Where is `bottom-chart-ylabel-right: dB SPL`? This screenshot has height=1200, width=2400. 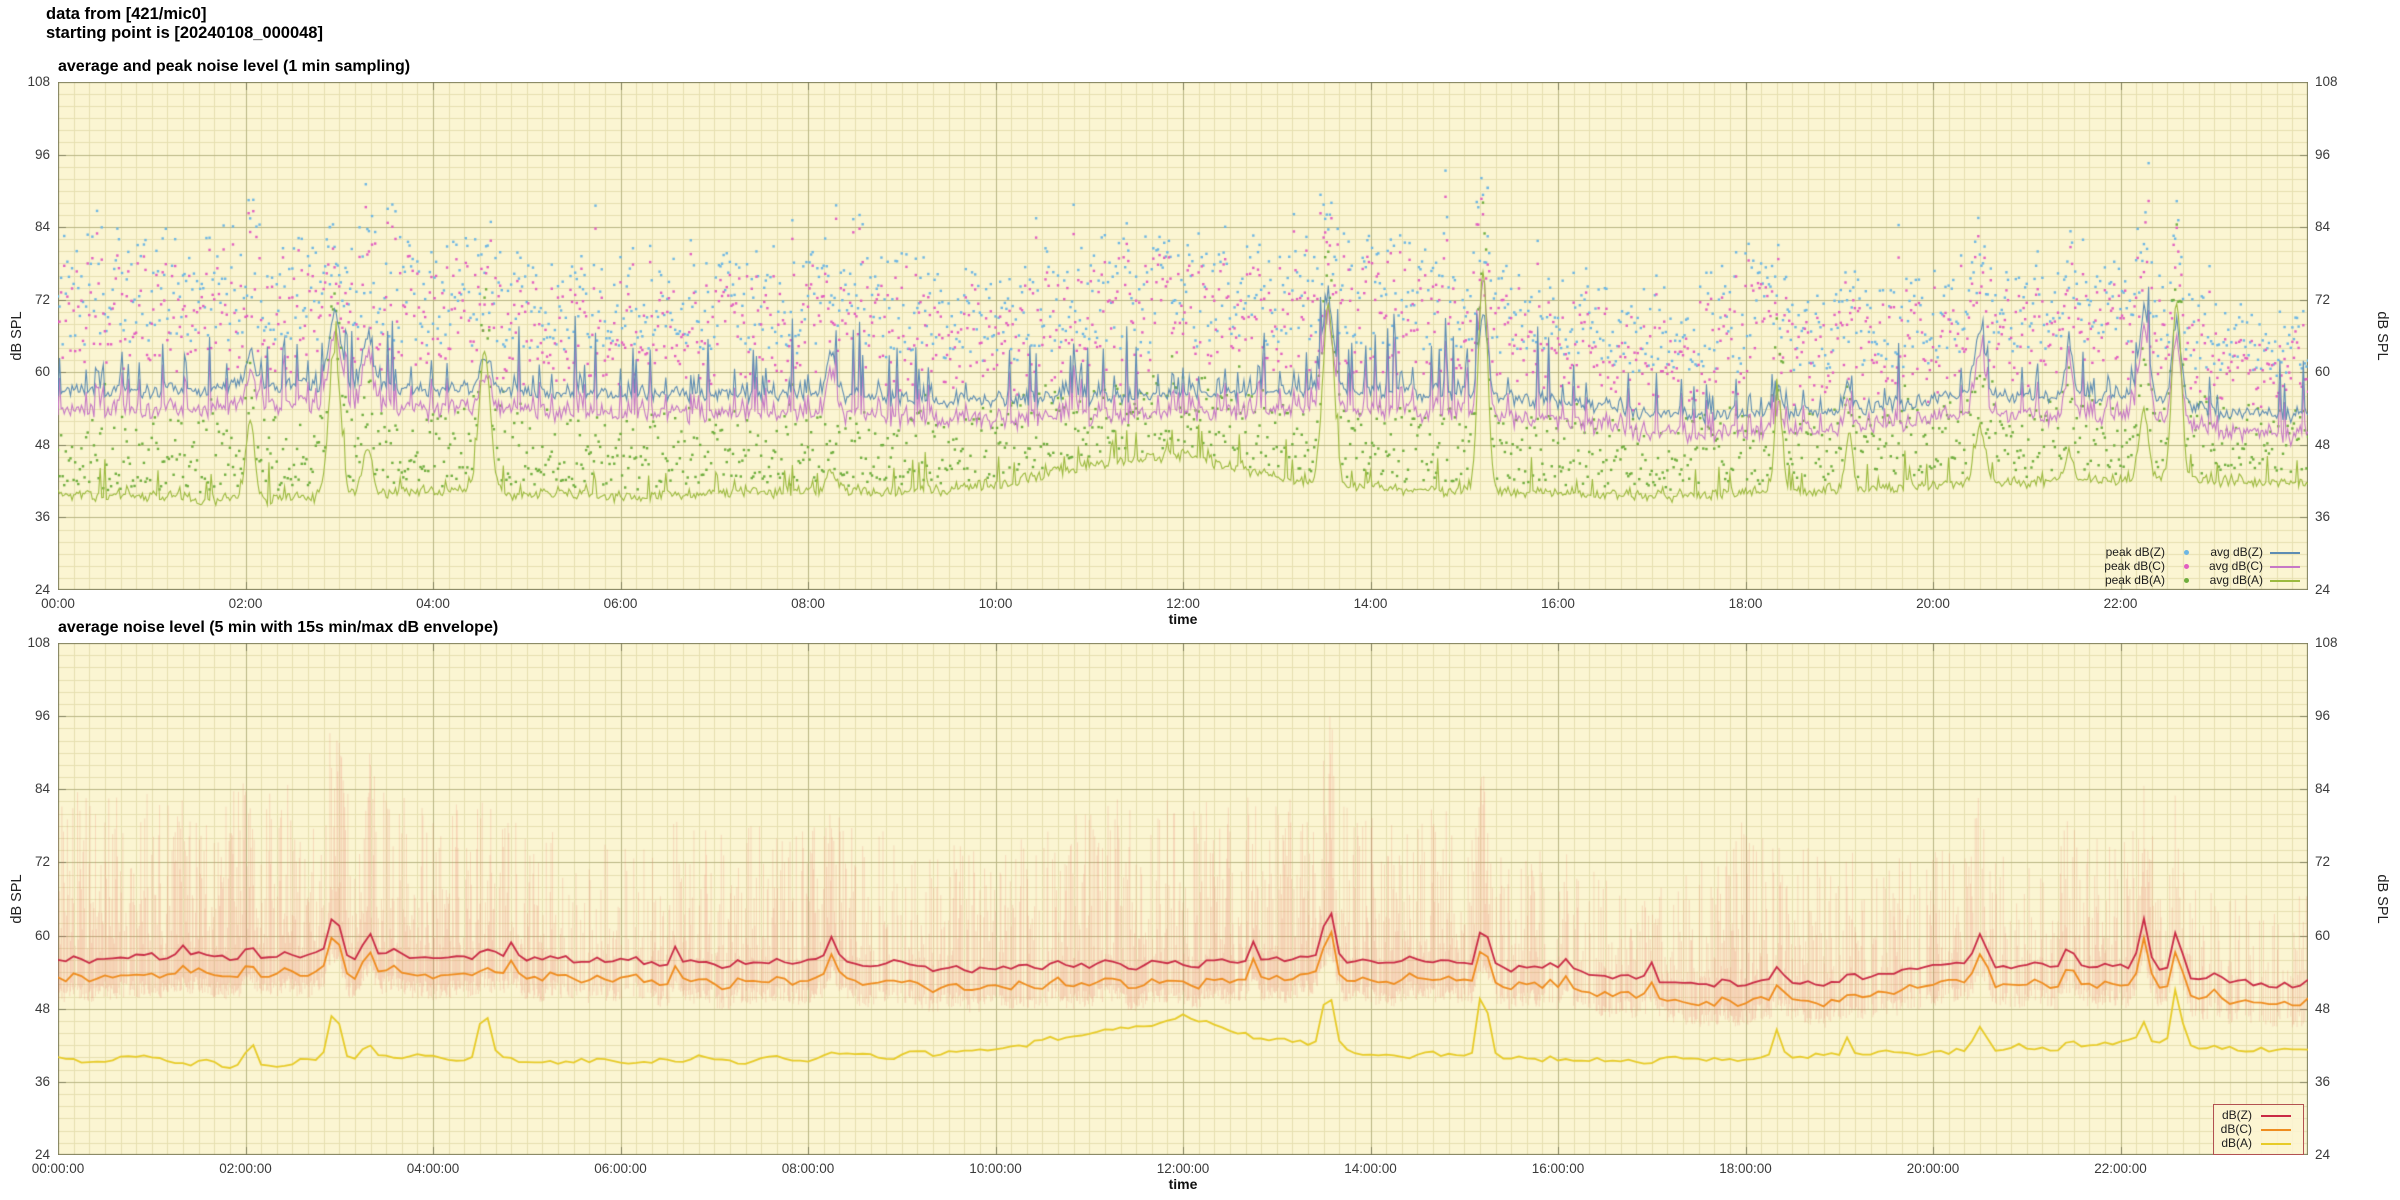
bottom-chart-ylabel-right: dB SPL is located at coordinates (2382, 899).